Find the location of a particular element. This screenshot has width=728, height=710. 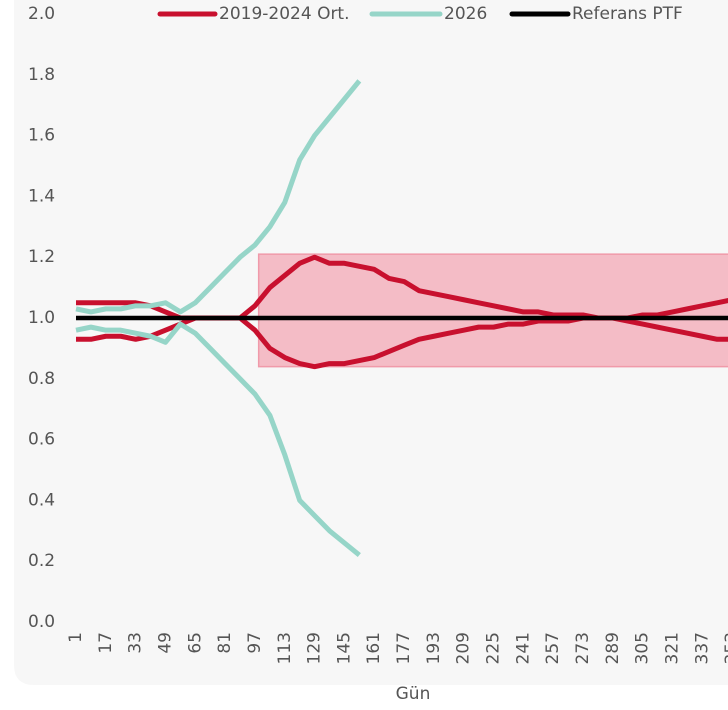

x-tick-label: 321 is located at coordinates (672, 648).